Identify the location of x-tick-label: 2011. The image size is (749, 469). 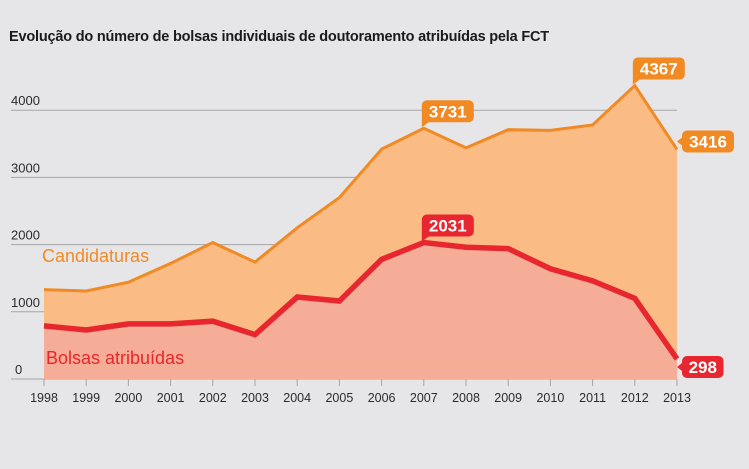
(592, 398).